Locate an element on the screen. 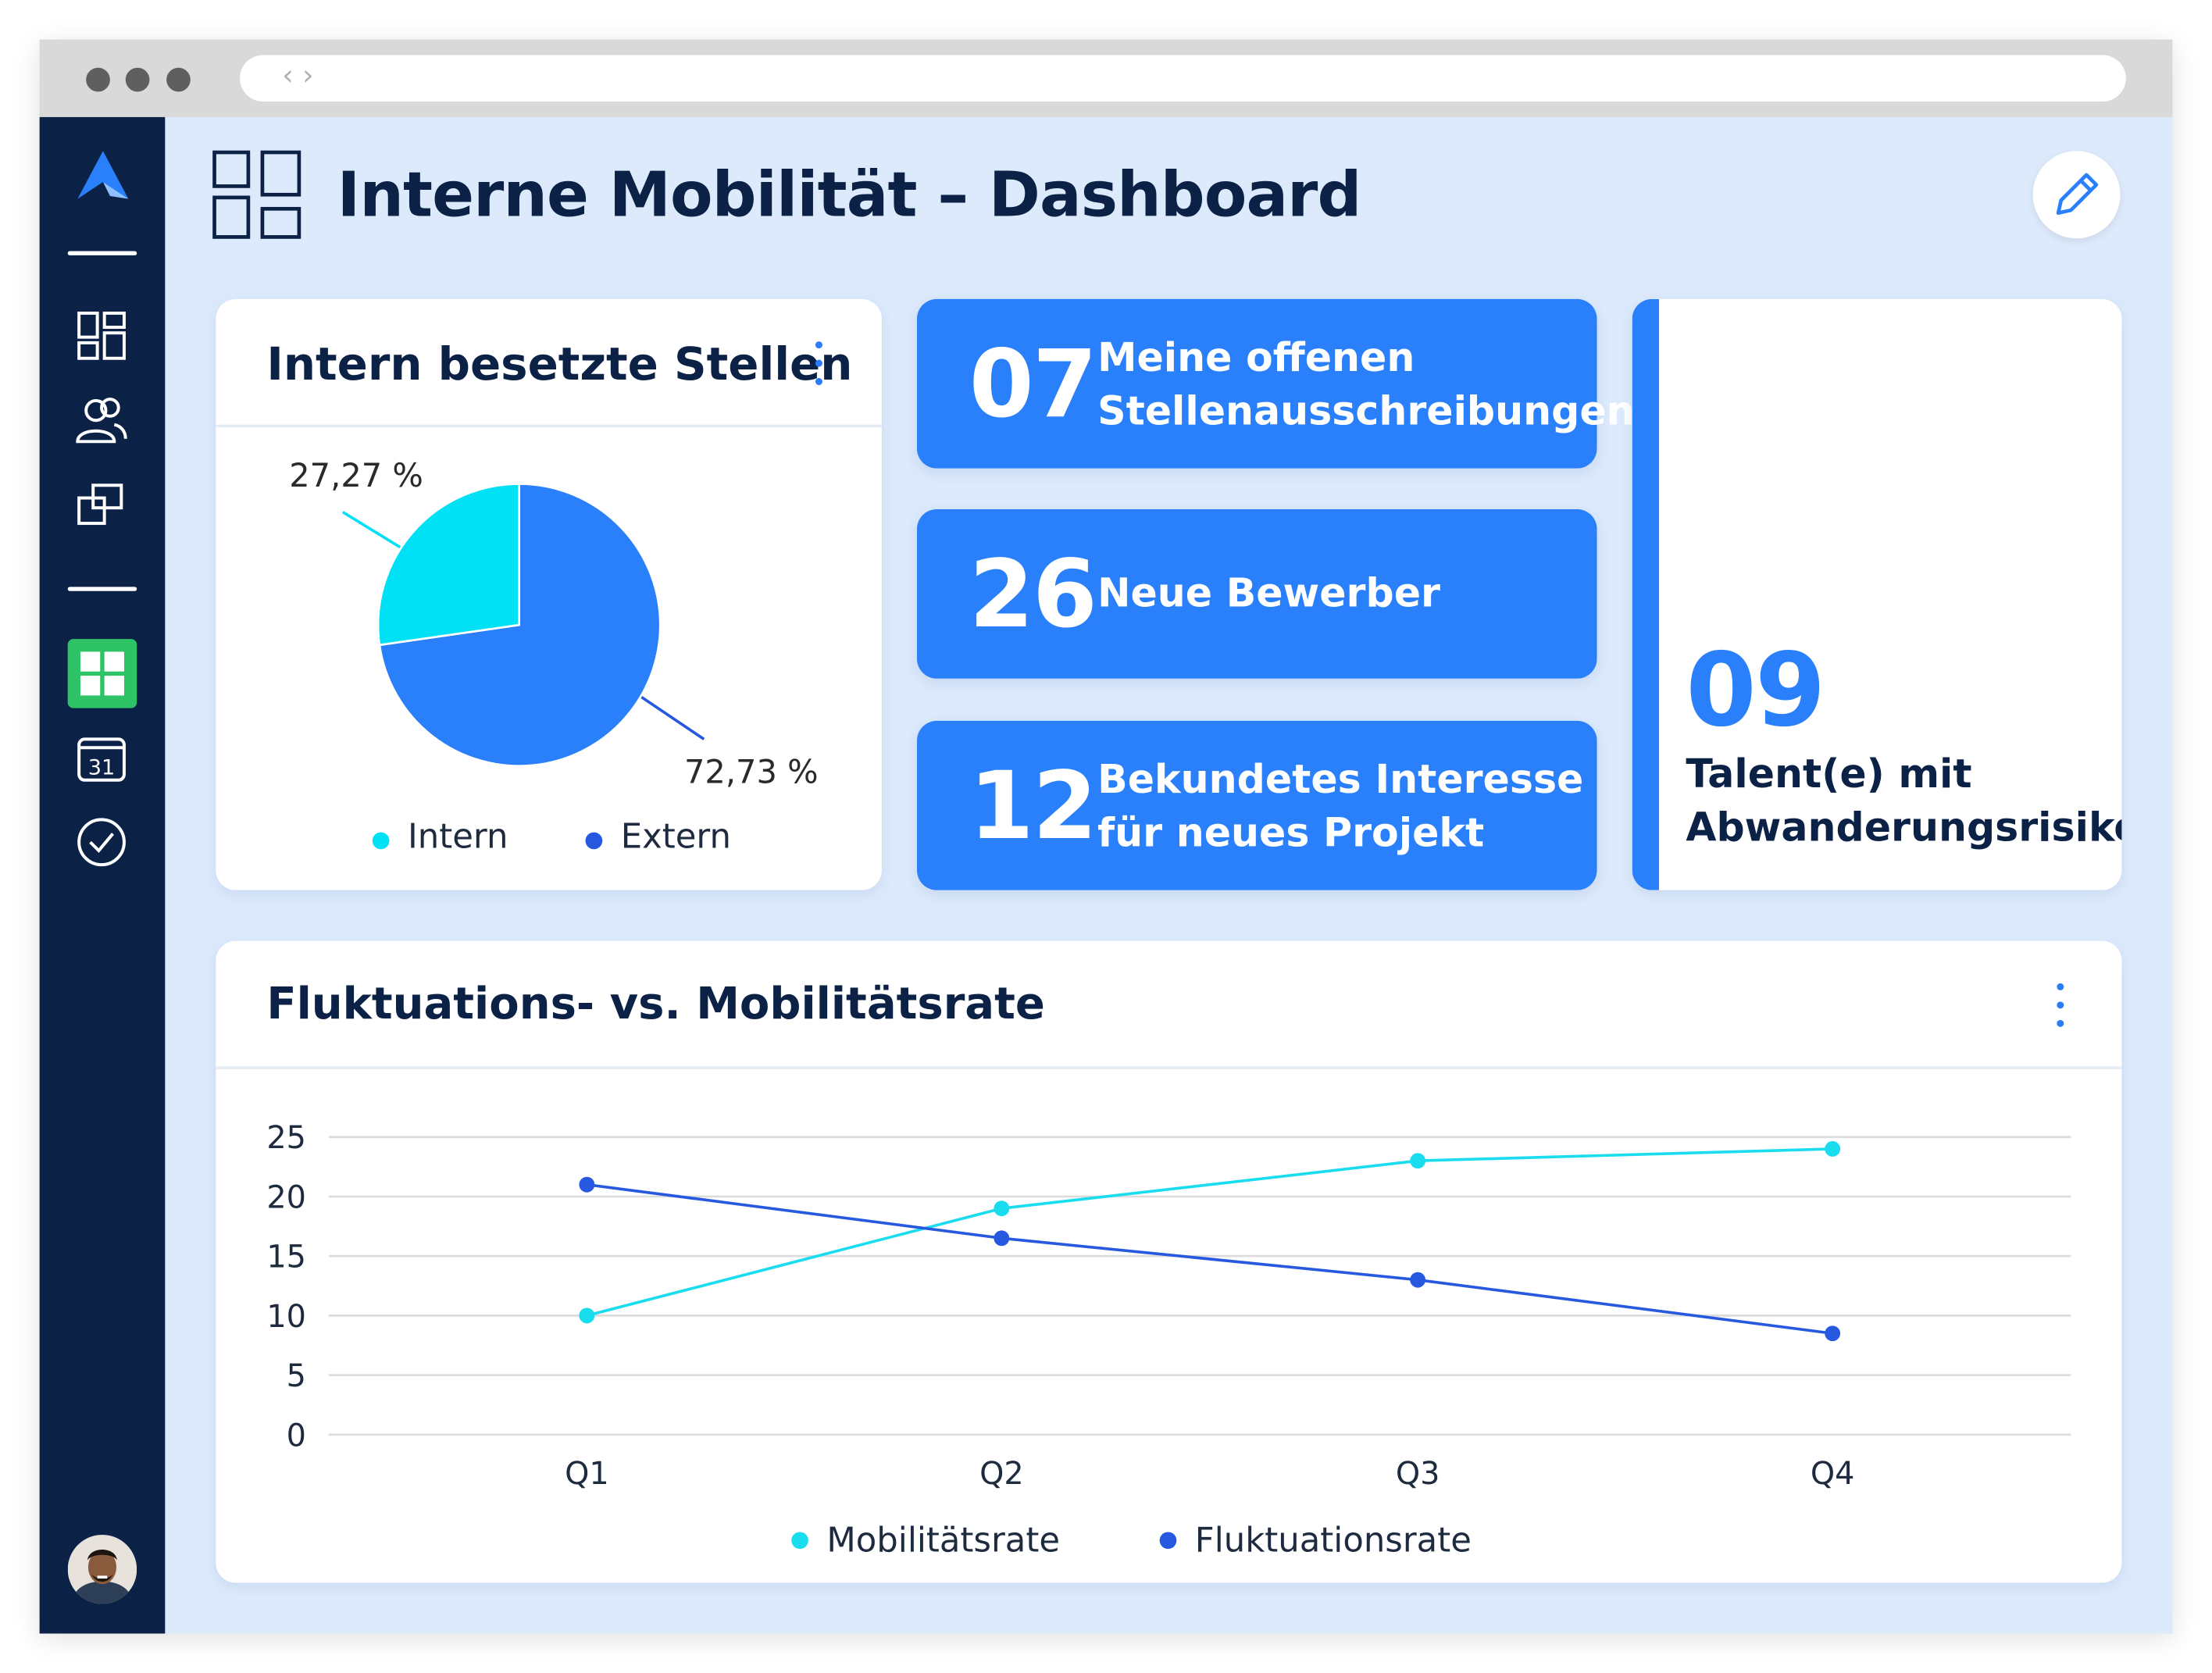 This screenshot has height=1673, width=2212. legend-label-series-1: Fluktuationsrate is located at coordinates (1333, 1541).